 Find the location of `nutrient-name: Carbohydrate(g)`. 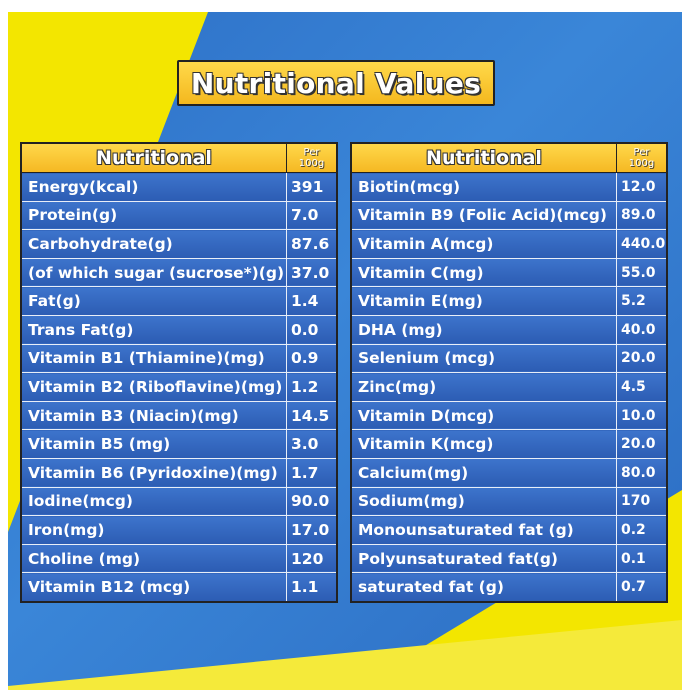

nutrient-name: Carbohydrate(g) is located at coordinates (153, 244).